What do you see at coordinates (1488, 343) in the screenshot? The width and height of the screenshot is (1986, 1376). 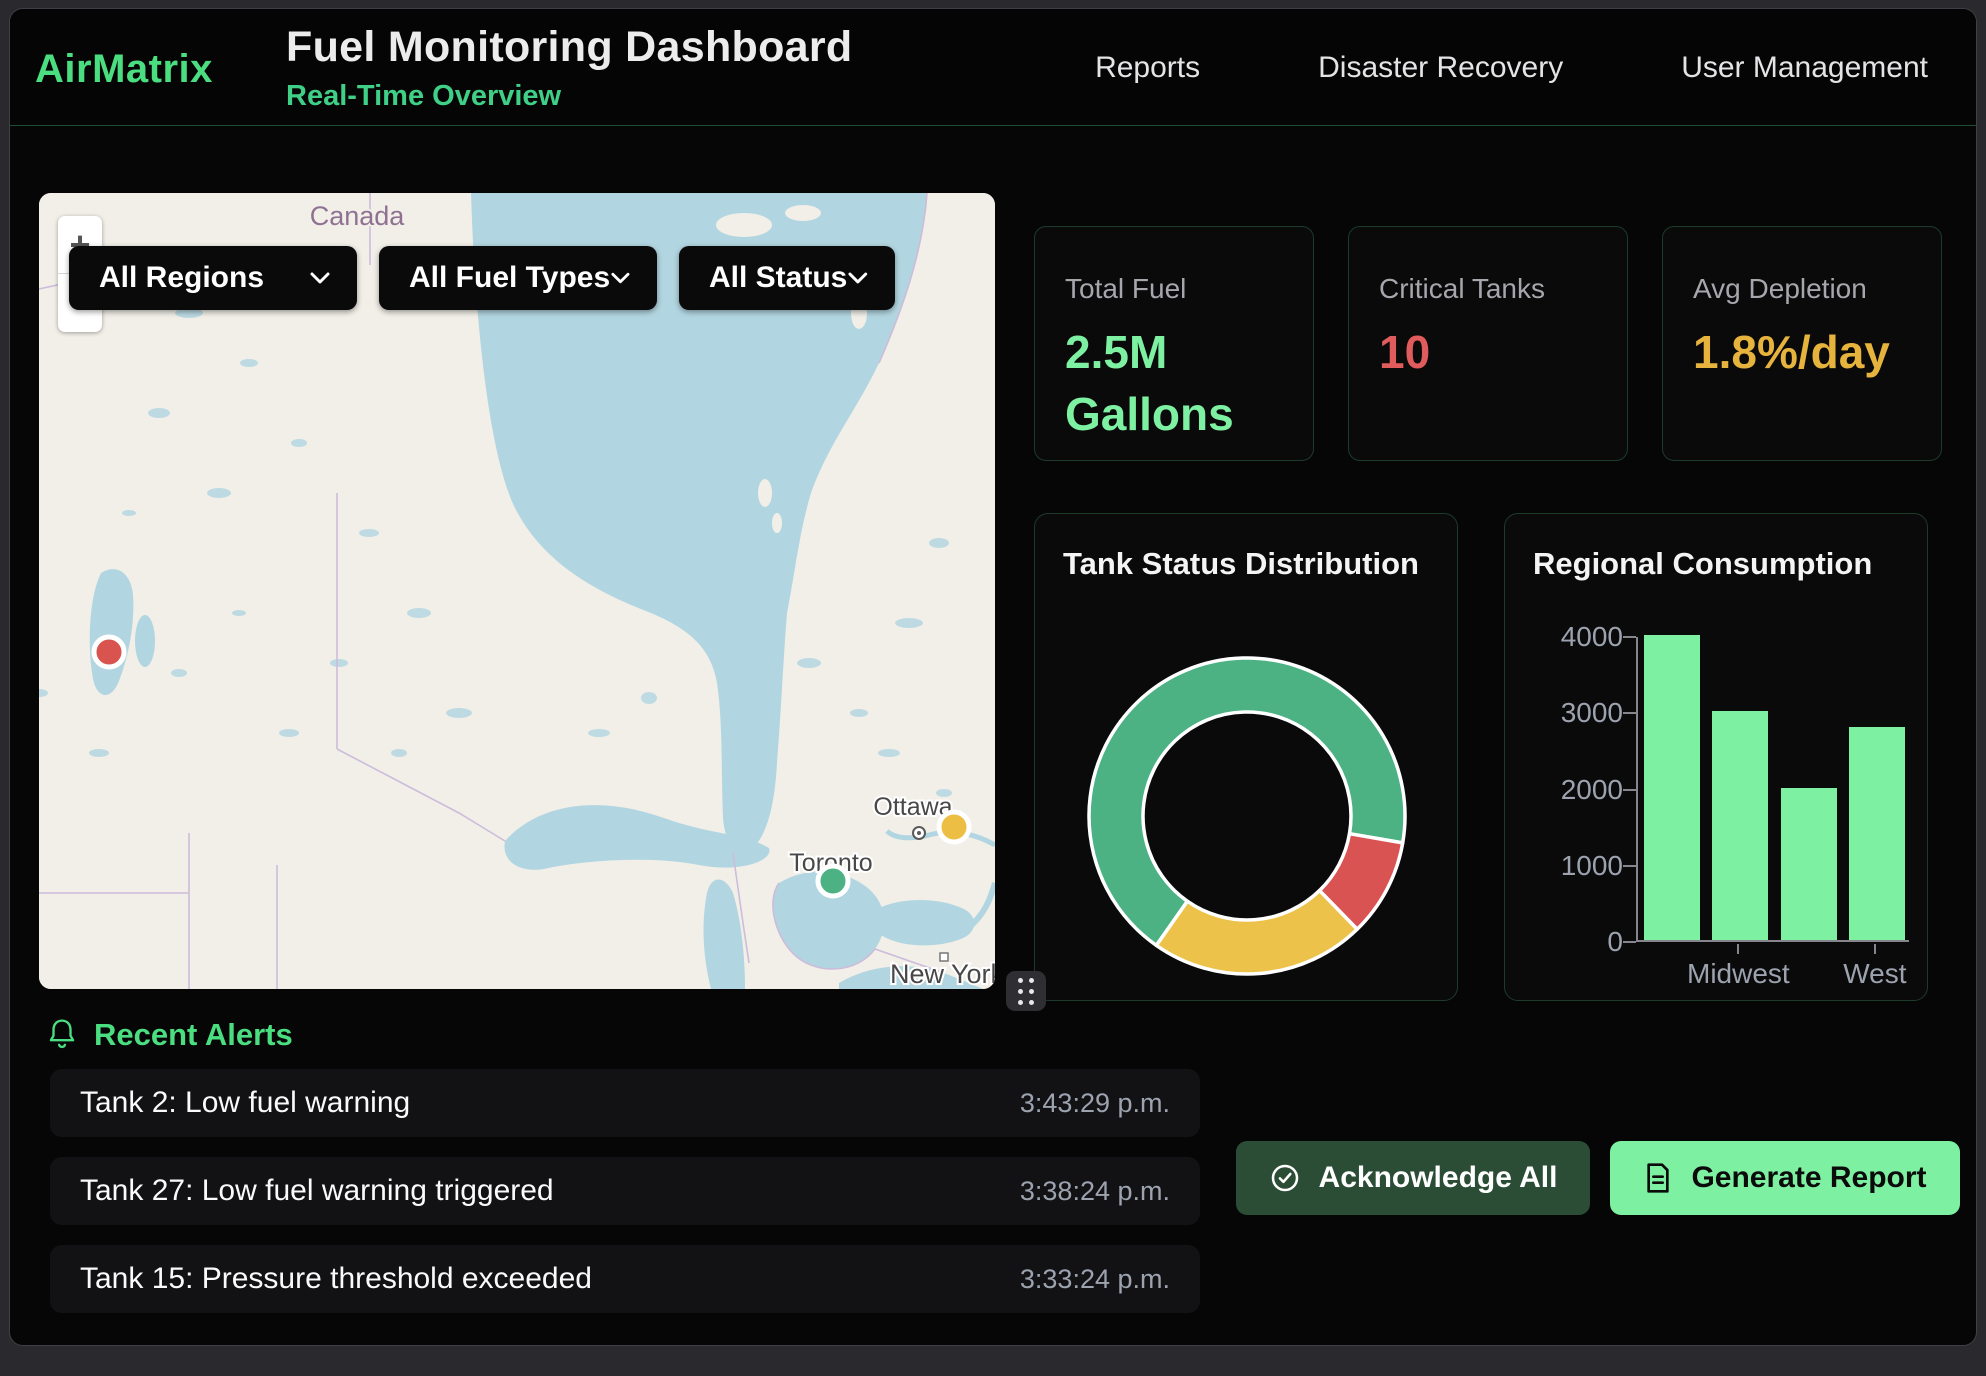 I see `stat-card-critical-tanks: Critical Tanks 10` at bounding box center [1488, 343].